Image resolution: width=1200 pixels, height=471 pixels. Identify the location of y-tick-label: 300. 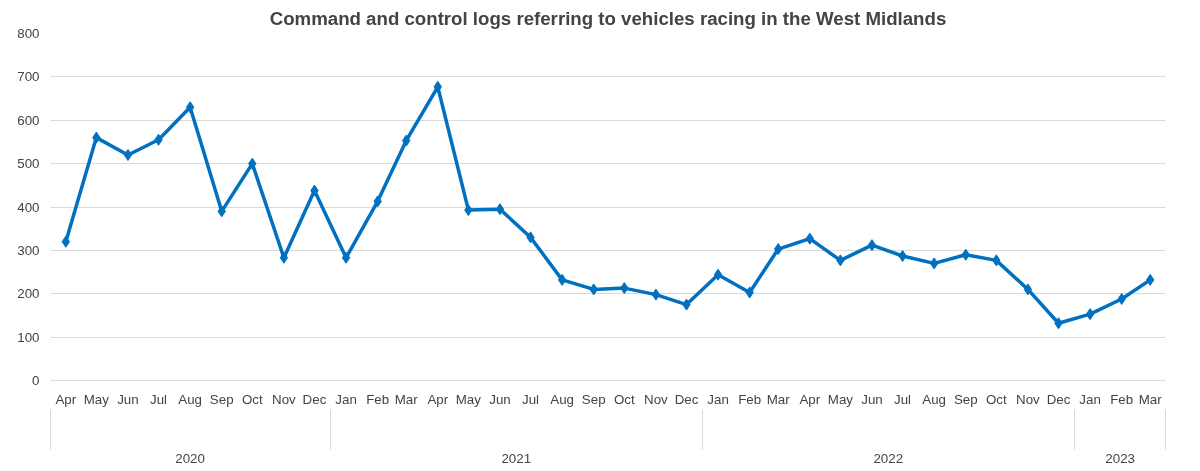
(28, 250).